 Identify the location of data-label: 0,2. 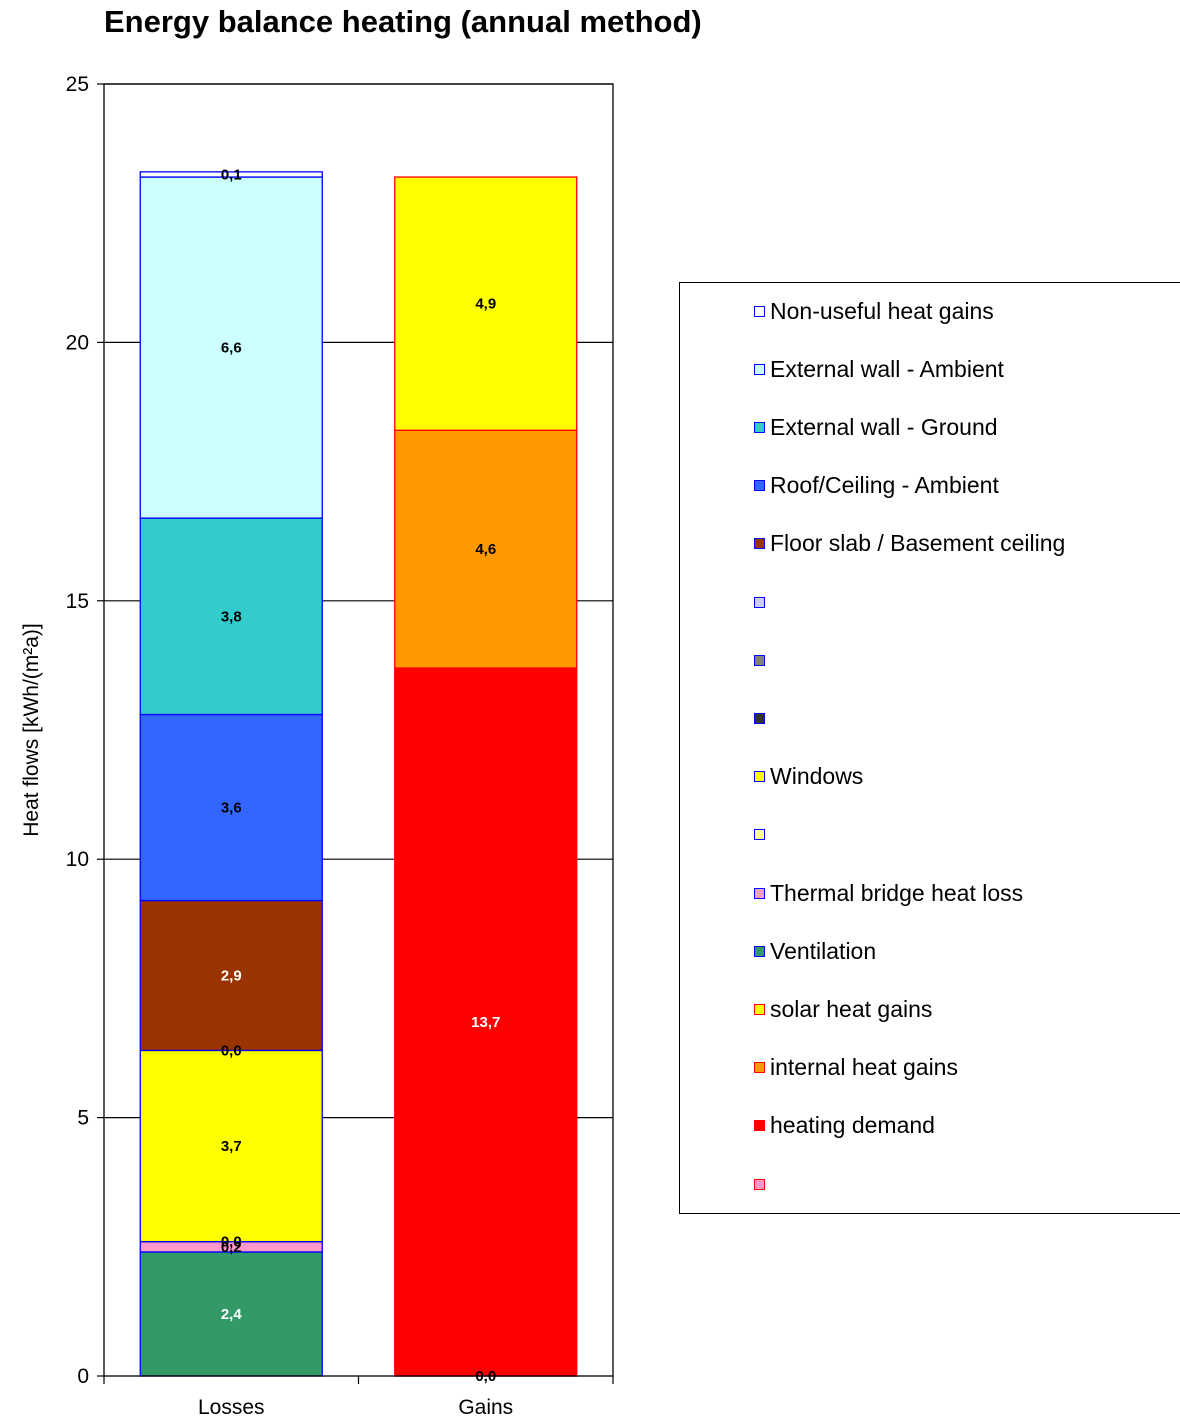
(231, 1247).